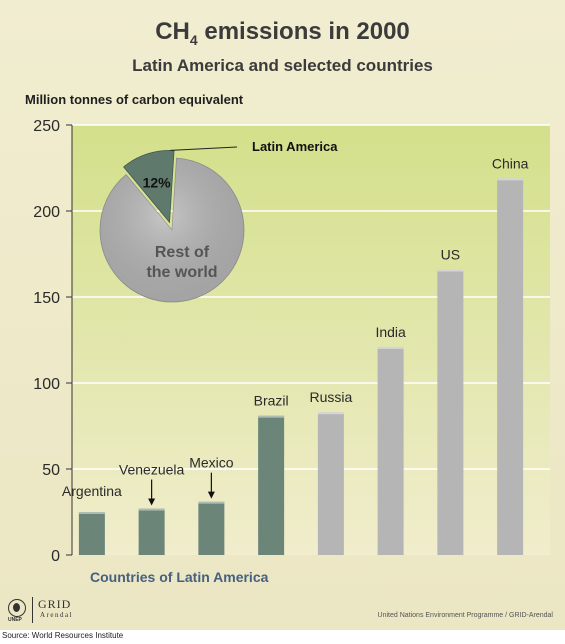 The image size is (565, 644). I want to click on pie-shading, so click(172, 230).